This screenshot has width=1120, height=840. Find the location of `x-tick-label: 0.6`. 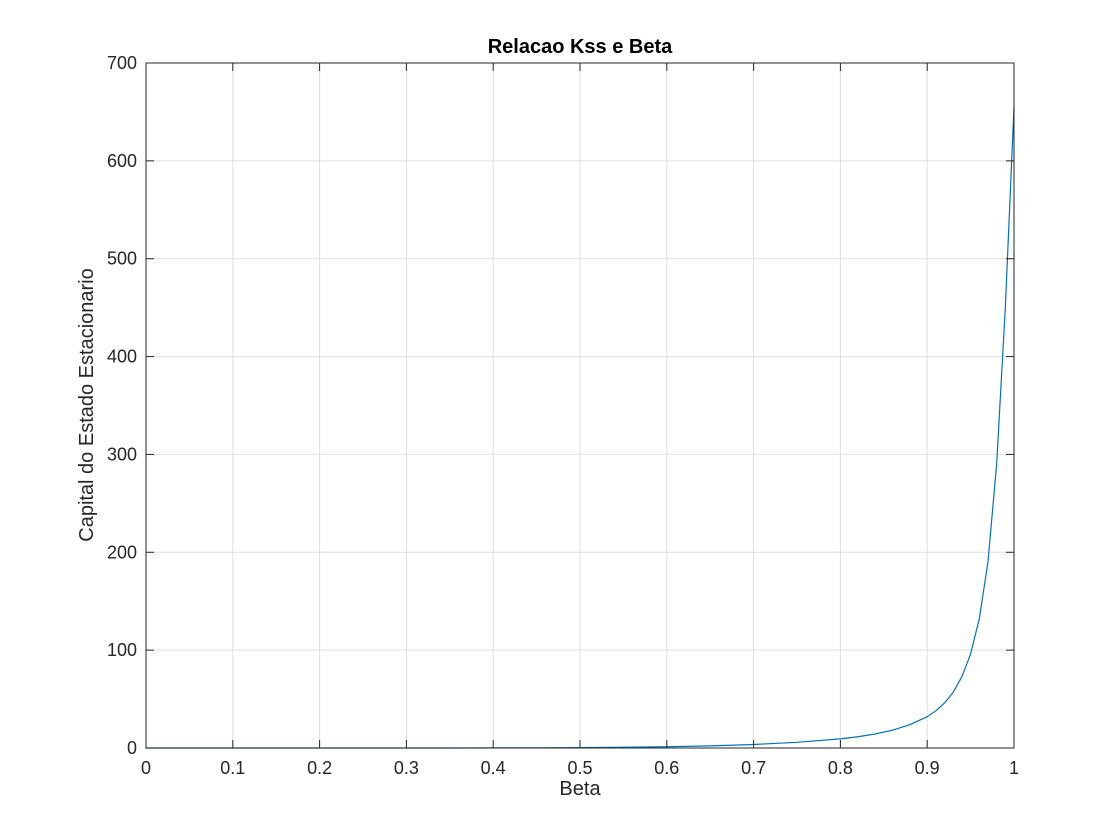

x-tick-label: 0.6 is located at coordinates (666, 768).